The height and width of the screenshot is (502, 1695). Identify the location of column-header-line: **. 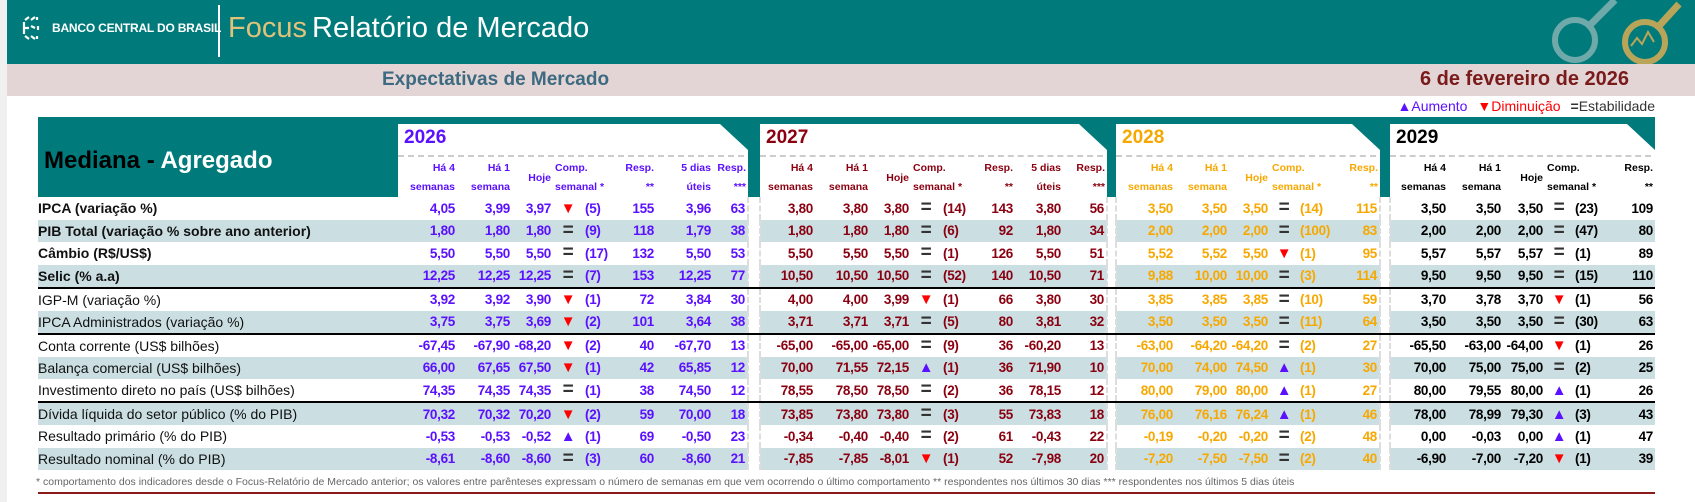
(1008, 187).